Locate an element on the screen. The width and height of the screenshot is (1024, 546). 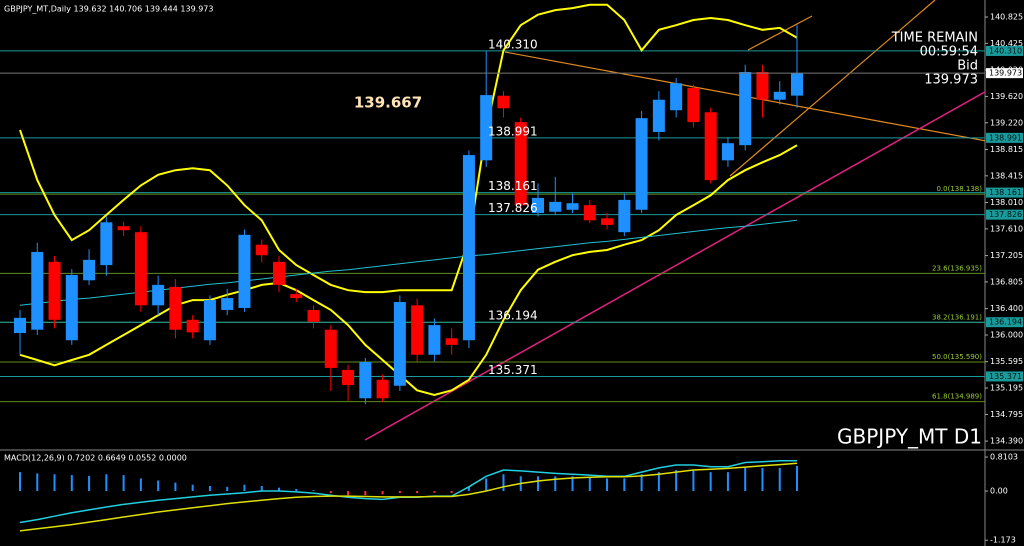
level-box-label: 137.826 is located at coordinates (1005, 214).